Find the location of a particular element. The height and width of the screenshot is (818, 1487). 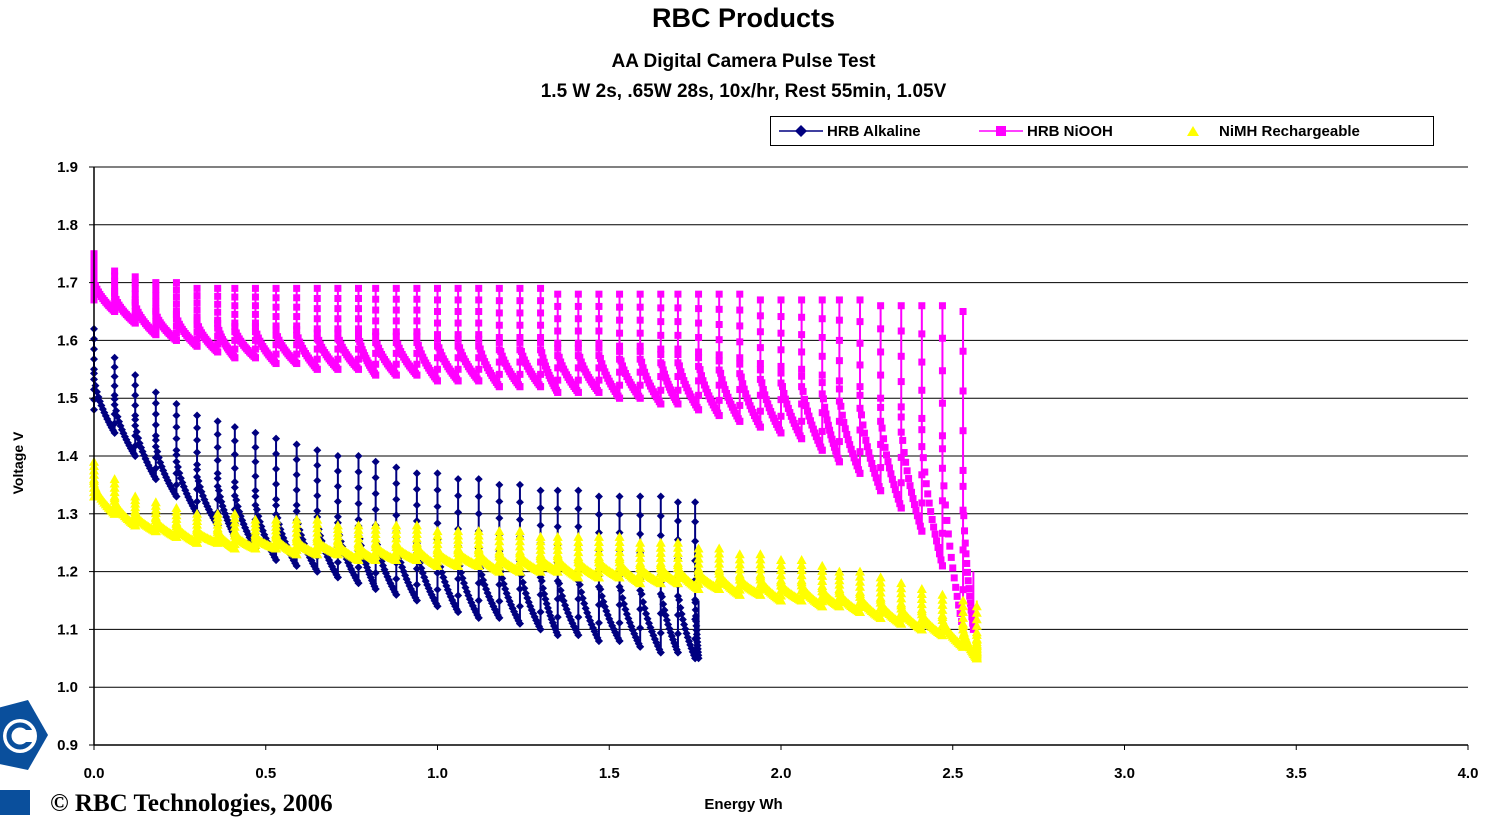

y-axis-label: Voltage V is located at coordinates (18, 463).